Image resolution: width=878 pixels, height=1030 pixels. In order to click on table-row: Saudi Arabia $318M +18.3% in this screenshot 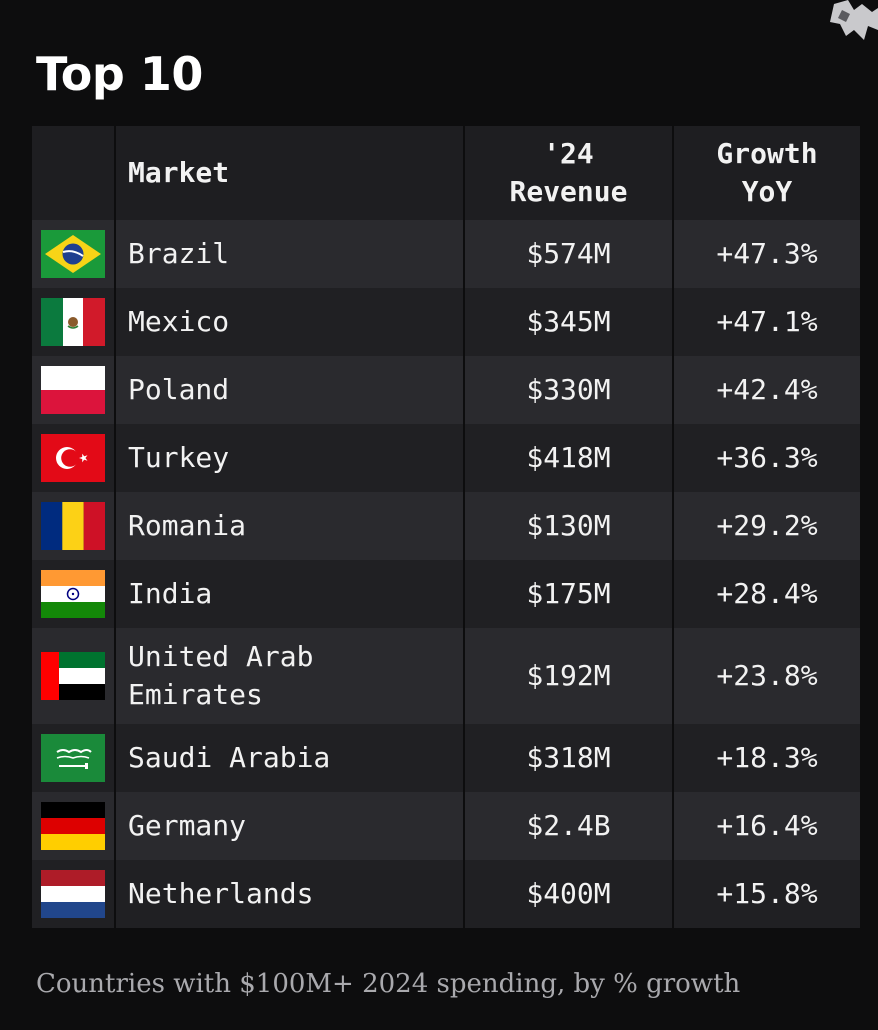, I will do `click(446, 758)`.